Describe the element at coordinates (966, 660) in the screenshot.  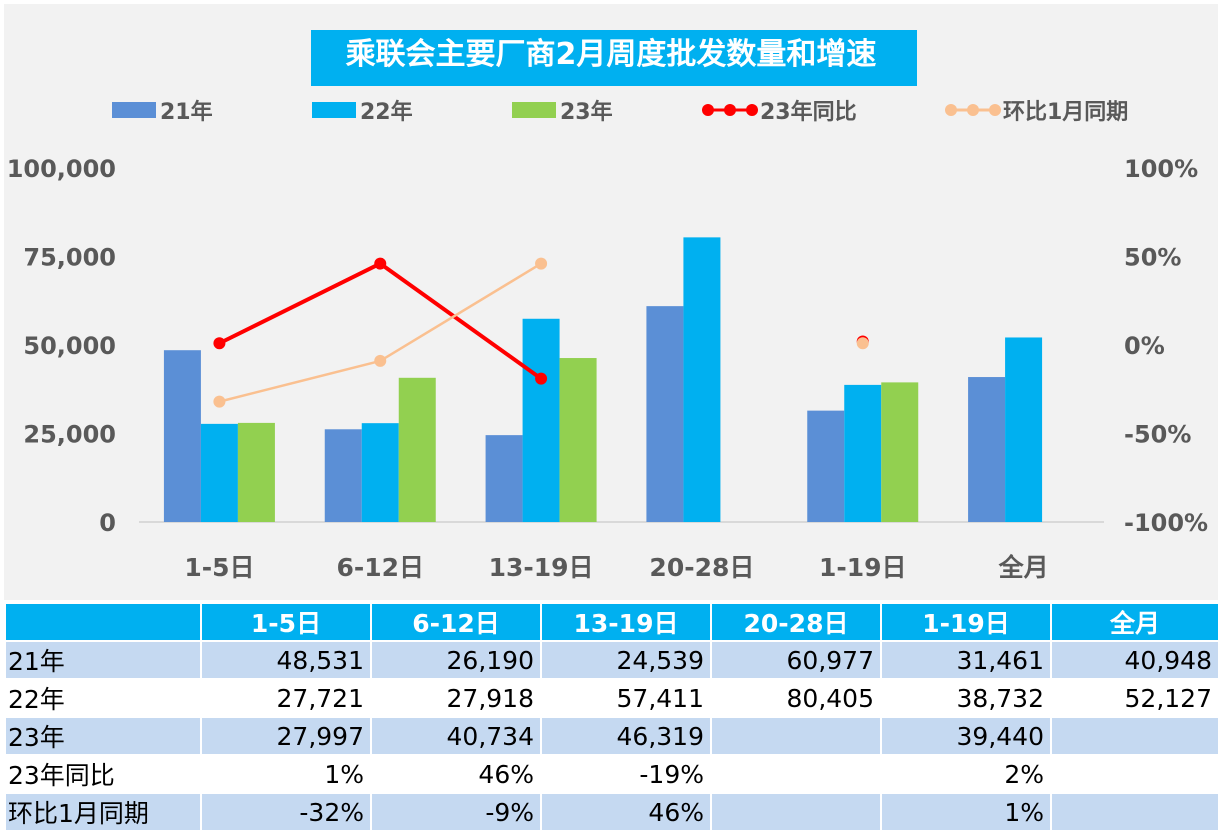
I see `table-cell: 31,461` at that location.